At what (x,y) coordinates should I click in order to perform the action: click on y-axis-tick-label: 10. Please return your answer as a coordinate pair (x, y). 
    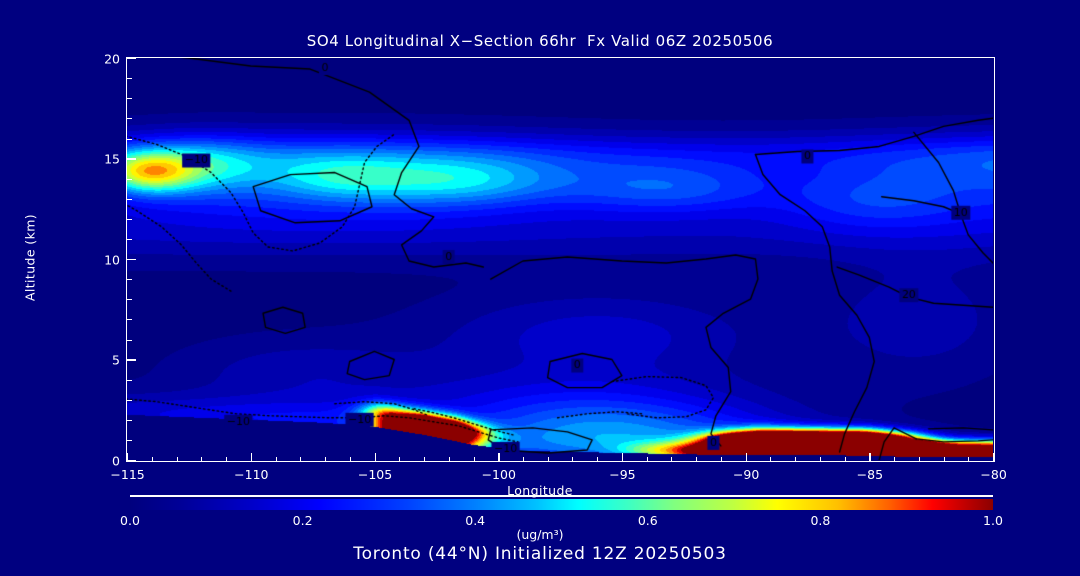
    Looking at the image, I should click on (112, 260).